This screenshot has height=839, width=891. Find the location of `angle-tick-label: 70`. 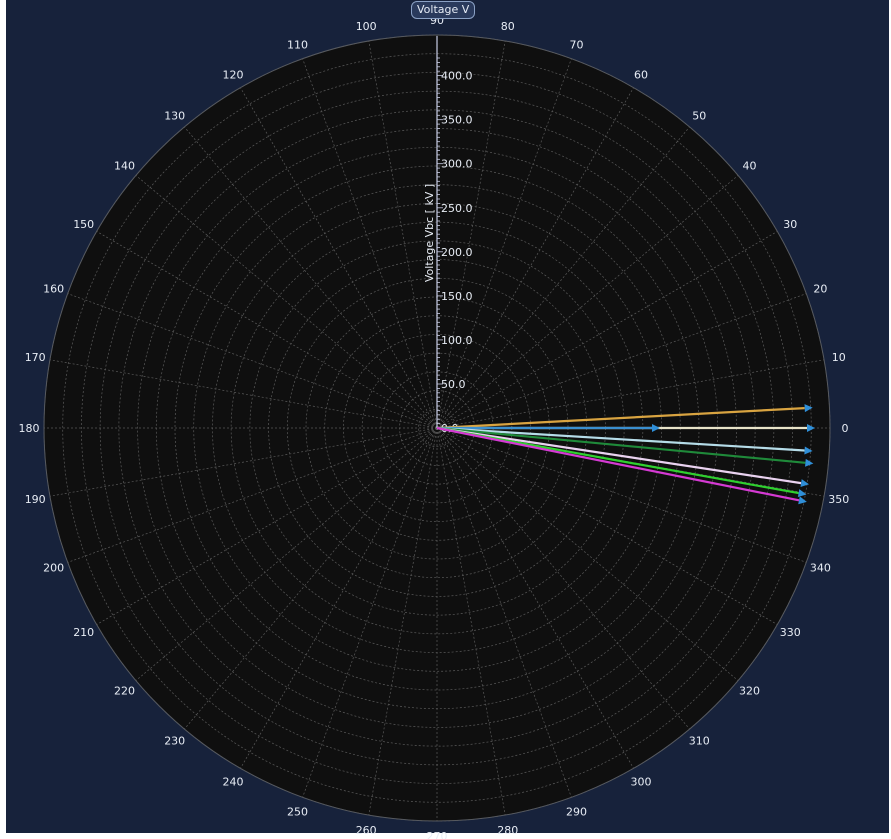

angle-tick-label: 70 is located at coordinates (577, 45).